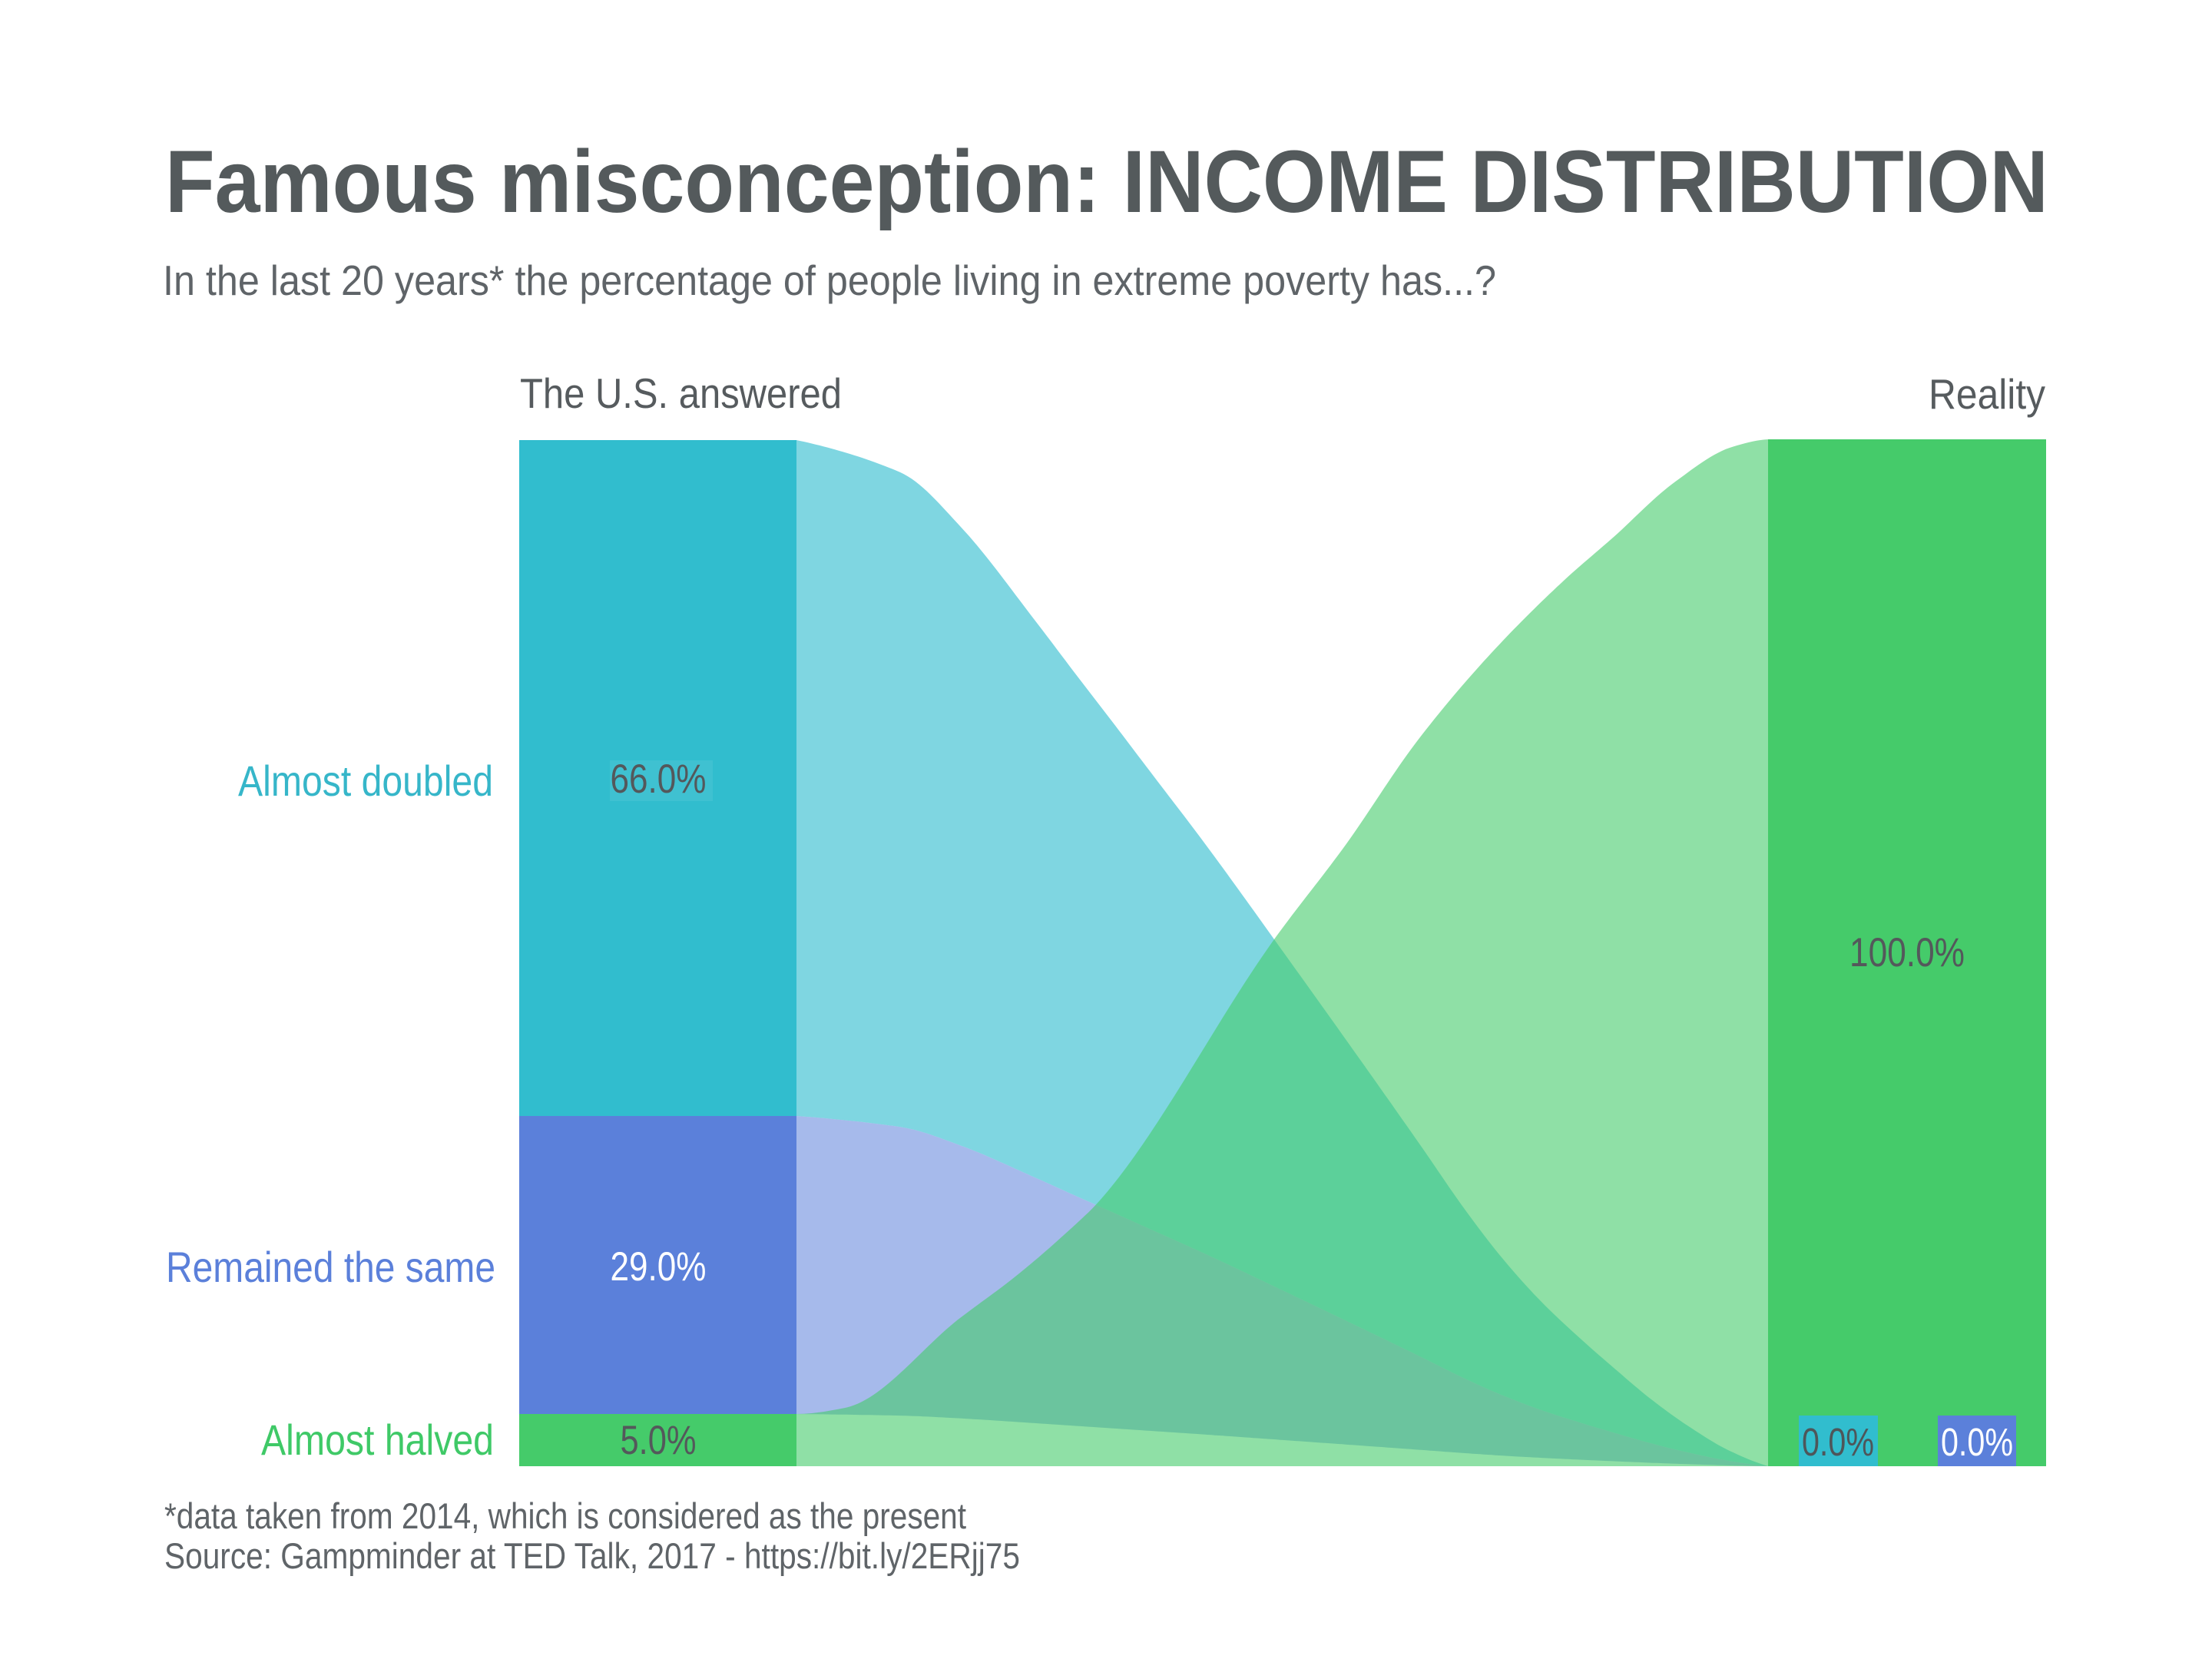 This screenshot has height=1659, width=2212. I want to click on svg-text: 29.0%, so click(659, 1267).